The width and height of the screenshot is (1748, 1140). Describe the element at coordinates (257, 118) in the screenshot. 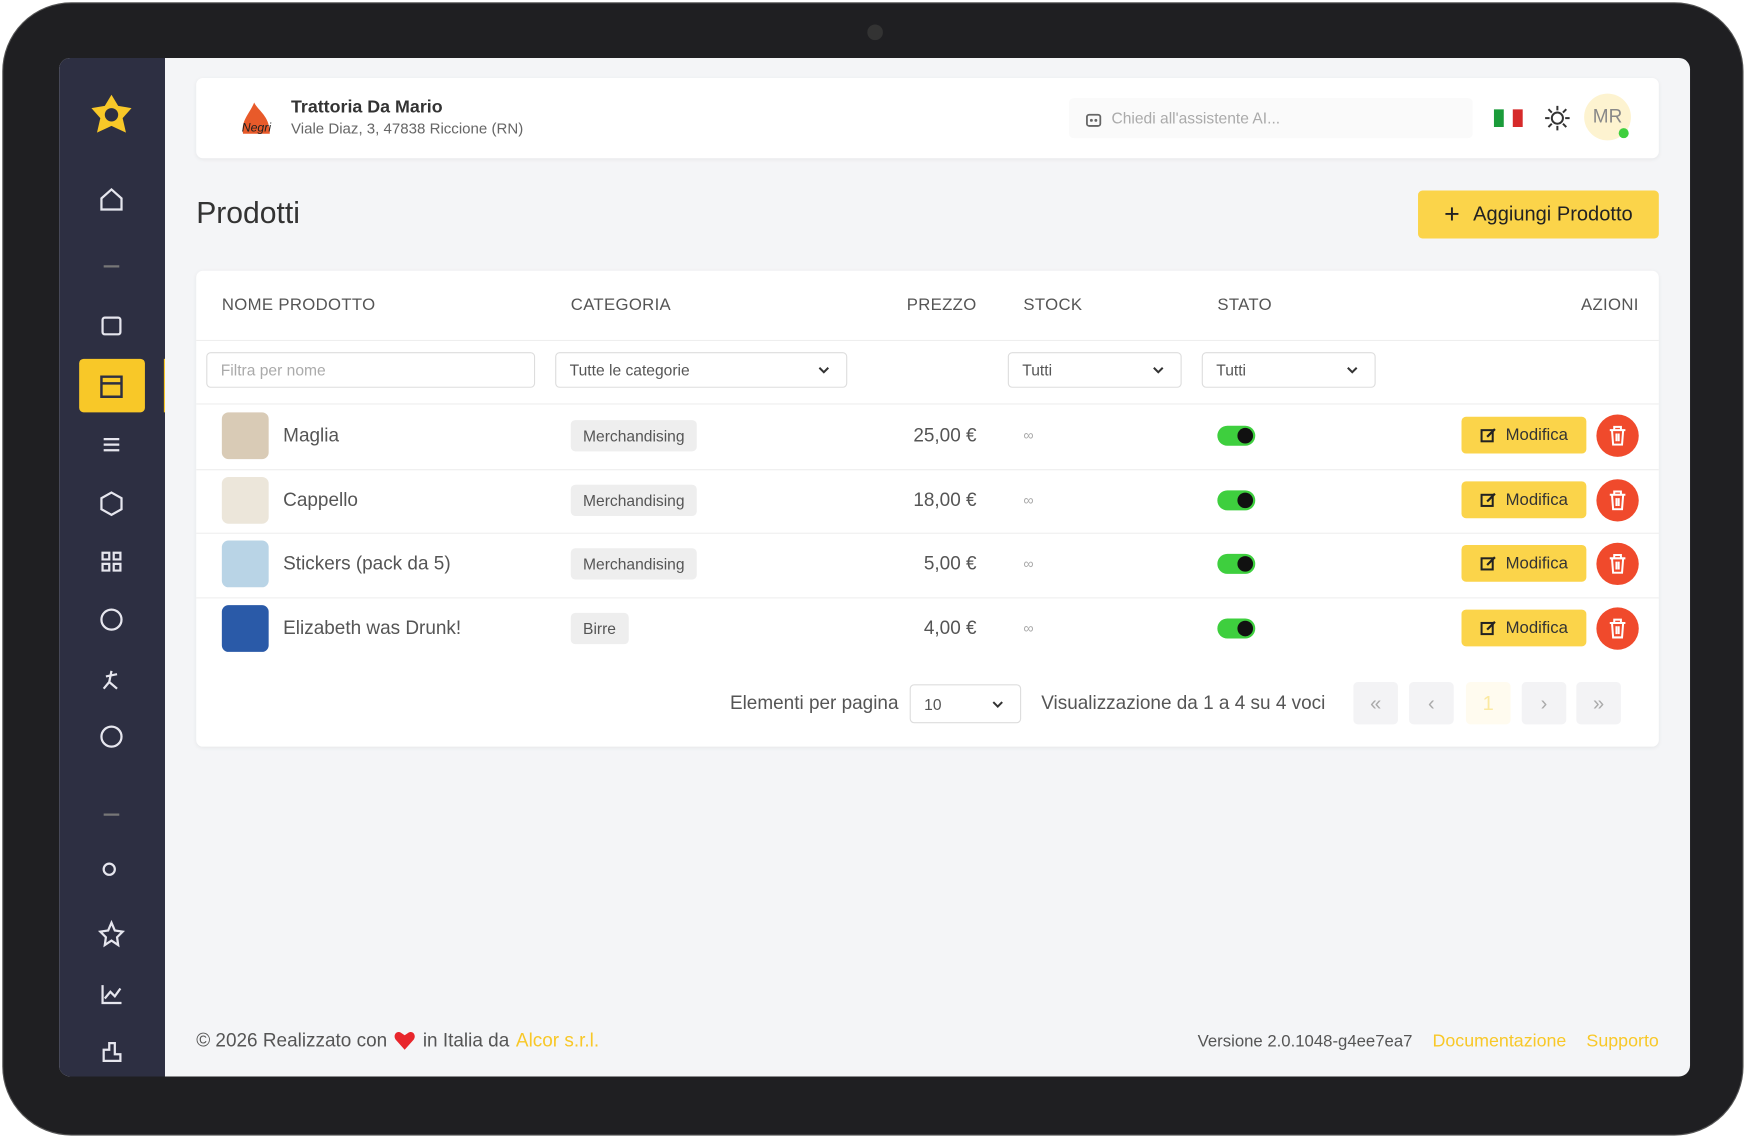

I see `restaurant-logo: Negri` at that location.